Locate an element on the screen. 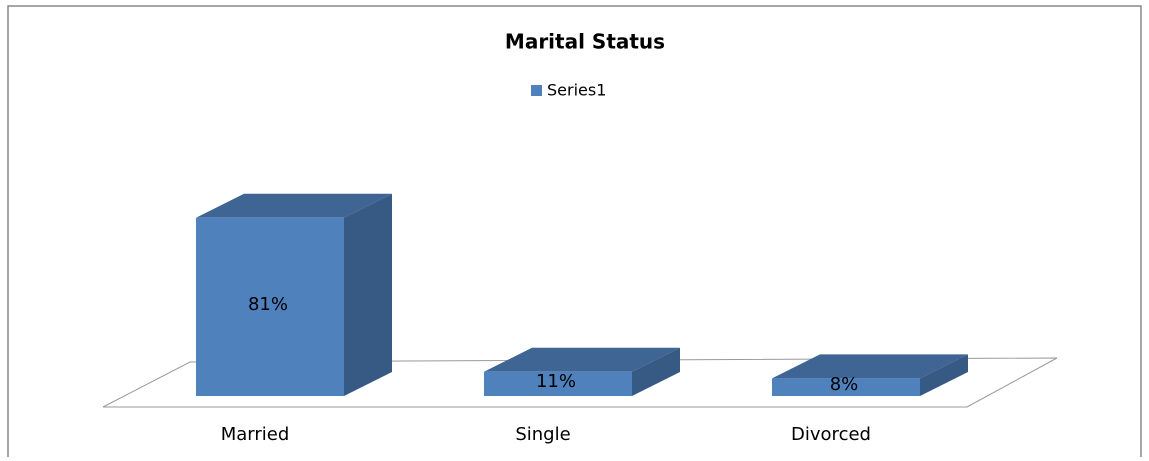 Image resolution: width=1149 pixels, height=461 pixels. x-tick-label: Married is located at coordinates (255, 434).